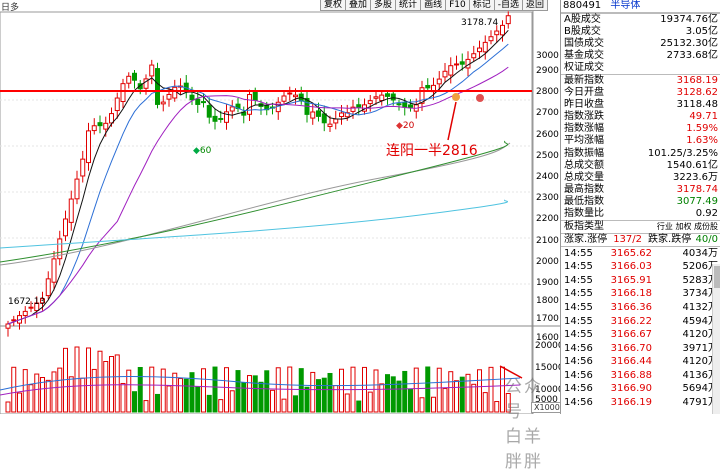 The width and height of the screenshot is (720, 472). I want to click on toolbar-button-7: -自选, so click(508, 5).